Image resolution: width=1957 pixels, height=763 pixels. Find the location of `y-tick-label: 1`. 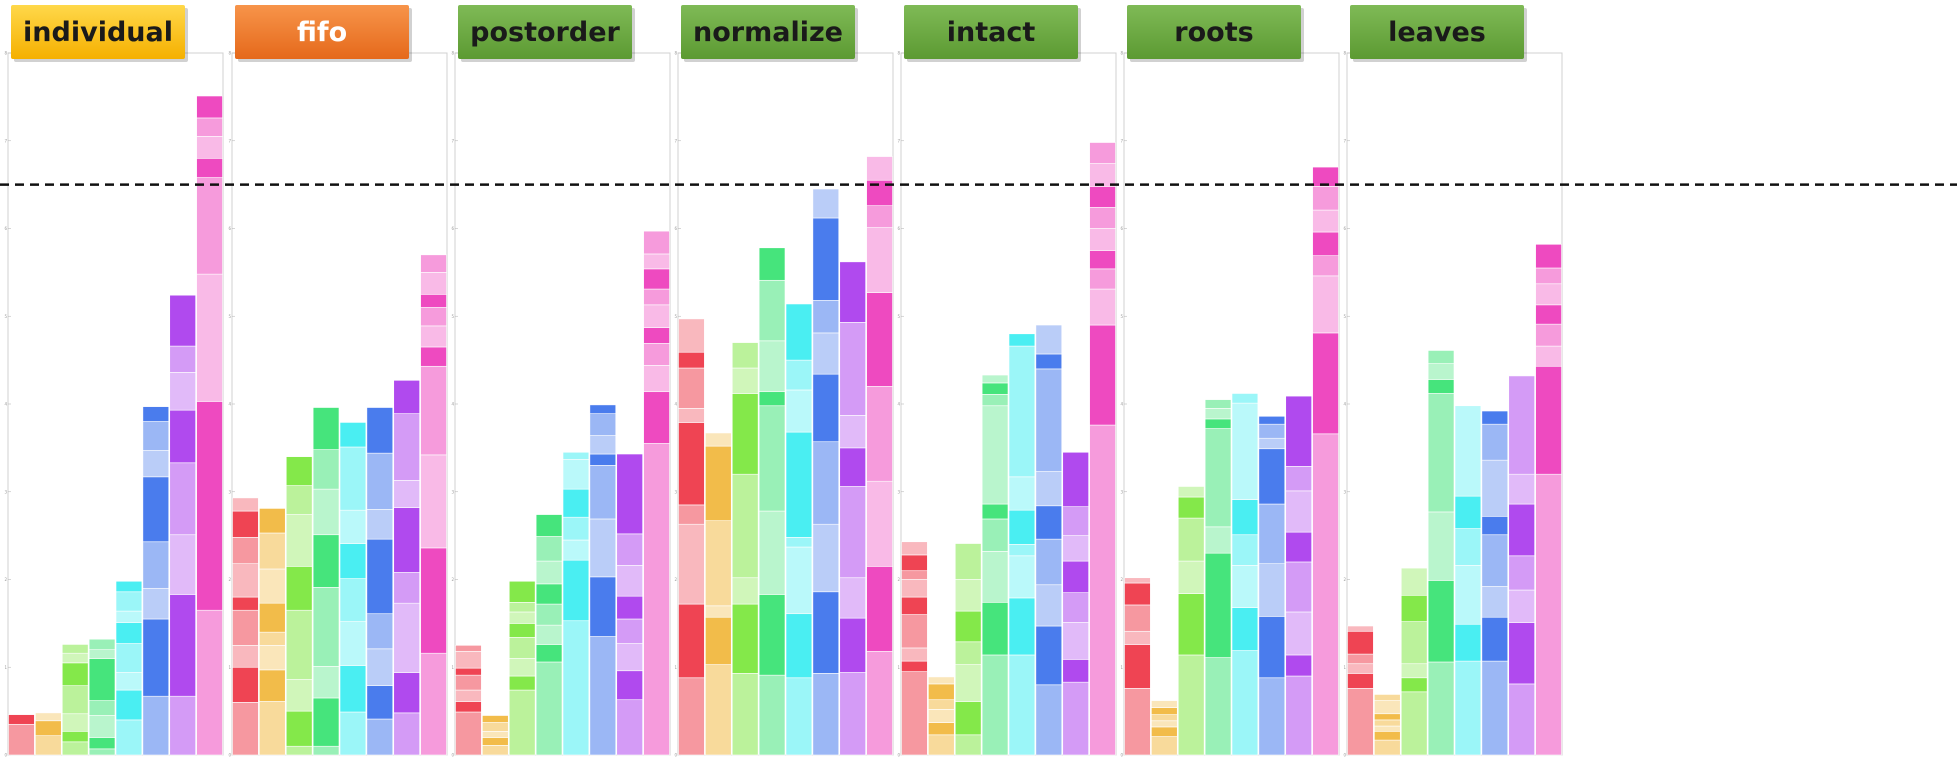

y-tick-label: 1 is located at coordinates (5, 667).